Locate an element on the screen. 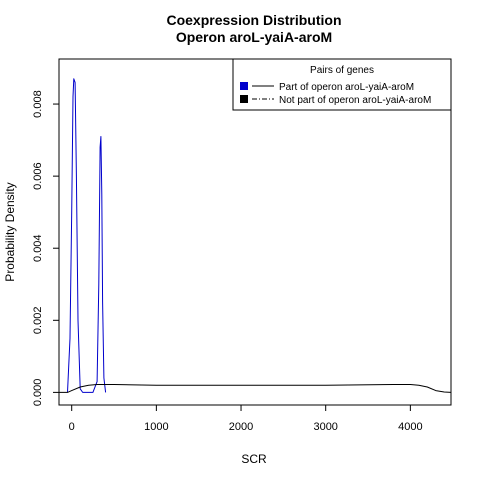 The width and height of the screenshot is (480, 480). legend-box is located at coordinates (342, 84).